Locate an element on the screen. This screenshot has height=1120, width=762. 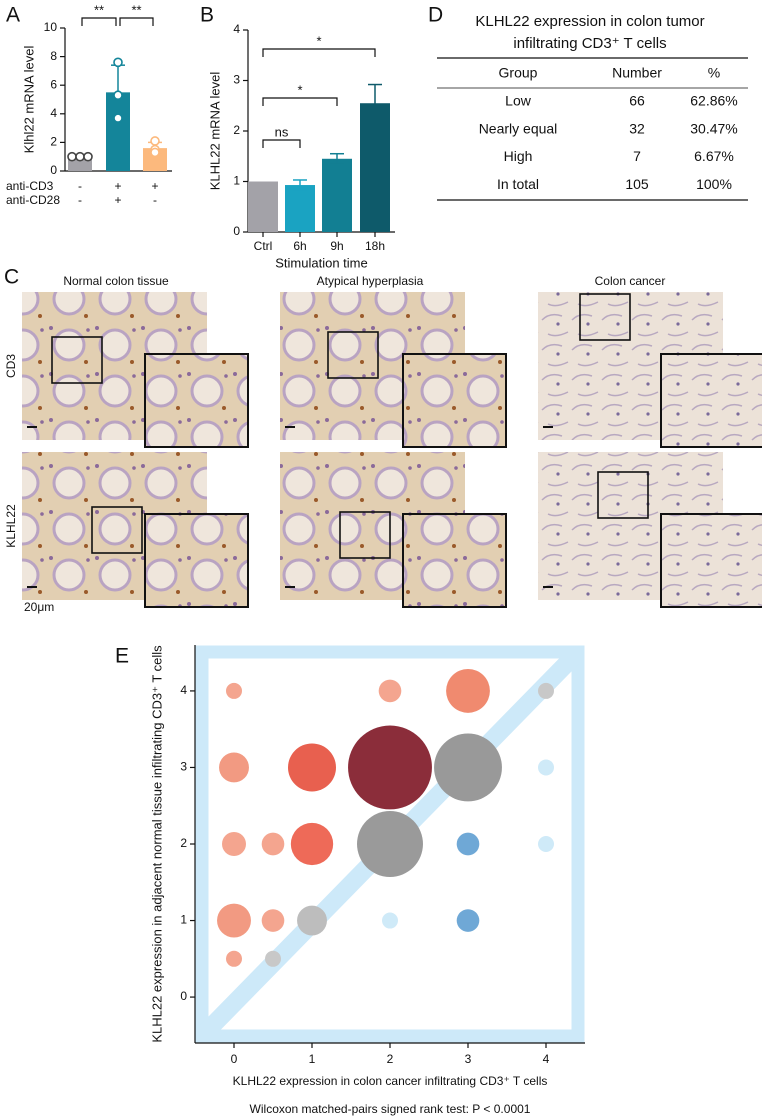
table-header: % is located at coordinates (714, 73).